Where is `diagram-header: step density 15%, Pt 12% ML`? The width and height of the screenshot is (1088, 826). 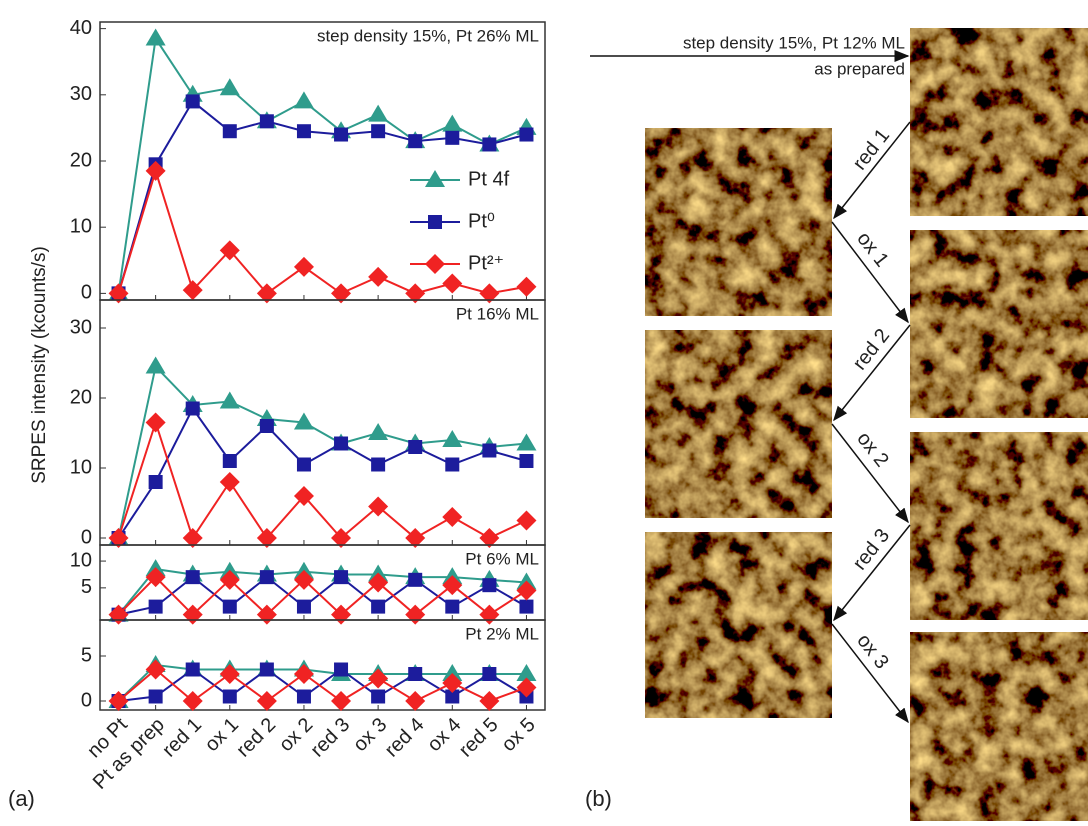
diagram-header: step density 15%, Pt 12% ML is located at coordinates (794, 42).